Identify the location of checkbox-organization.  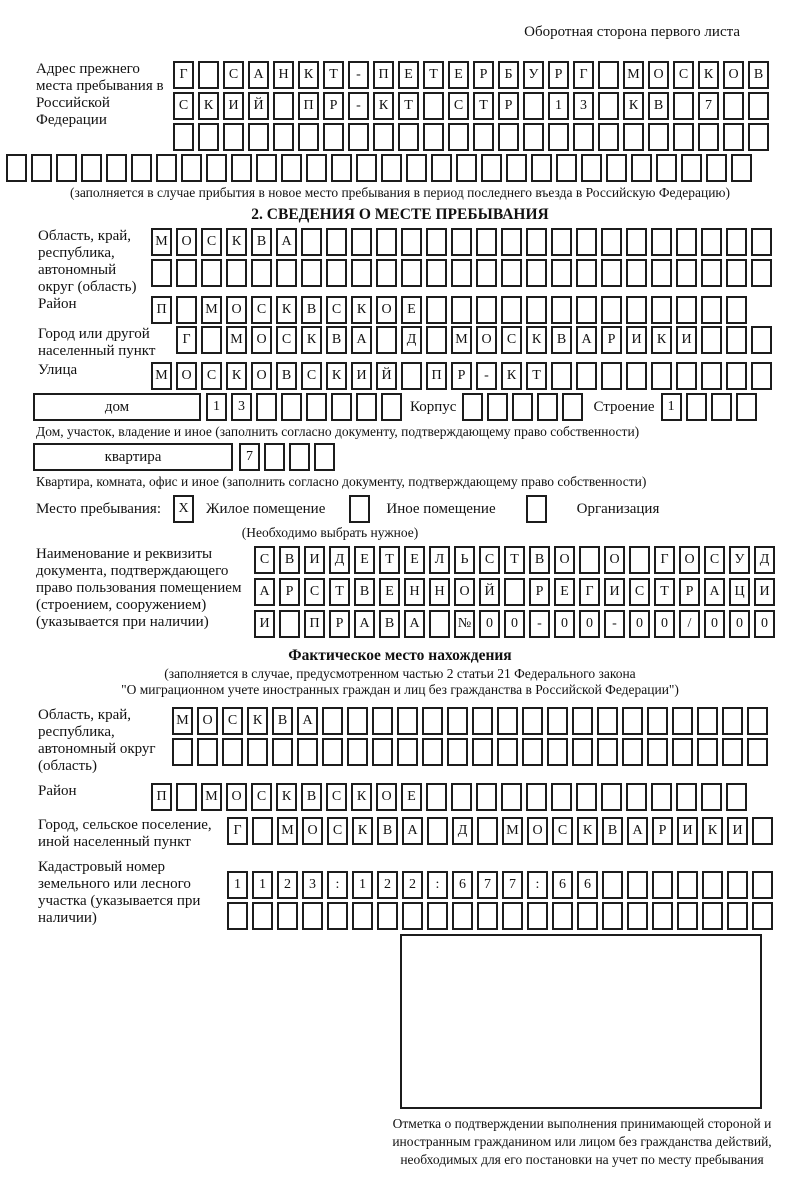
(536, 509).